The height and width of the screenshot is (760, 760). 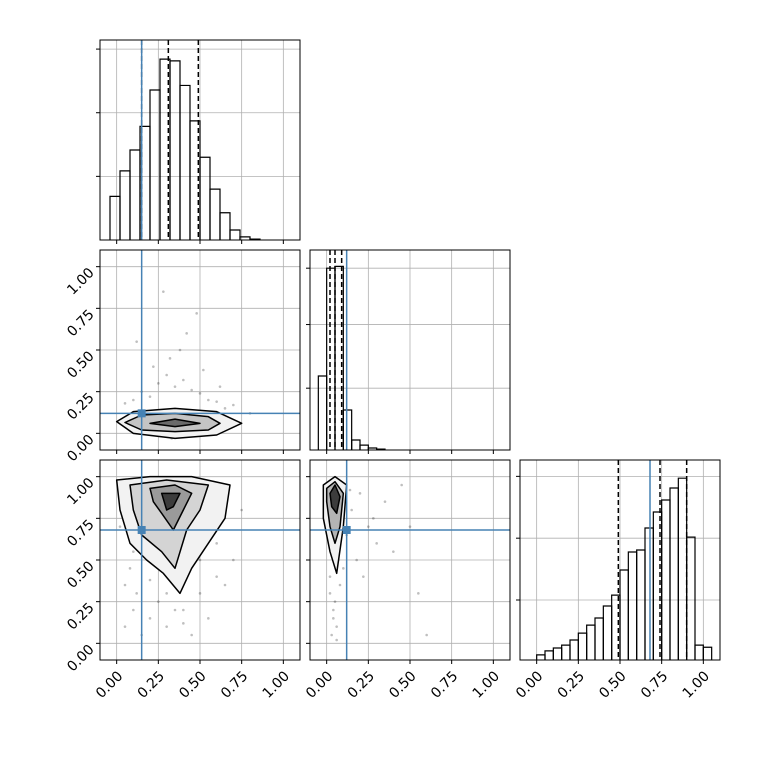 What do you see at coordinates (80, 323) in the screenshot?
I see `y-tick-label: 0.75` at bounding box center [80, 323].